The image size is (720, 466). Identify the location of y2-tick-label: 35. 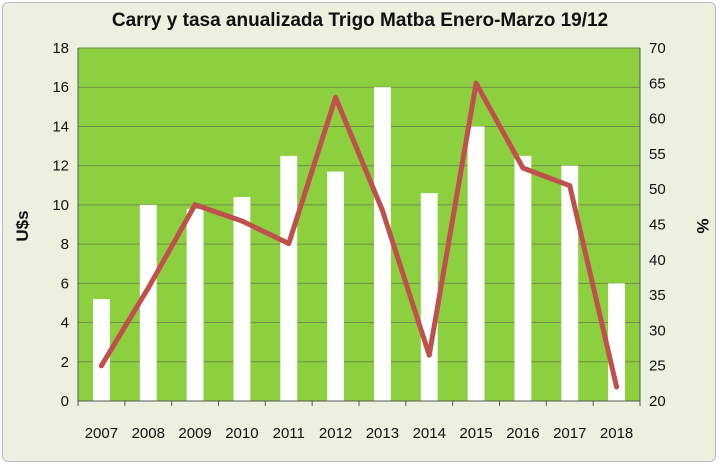
(657, 295).